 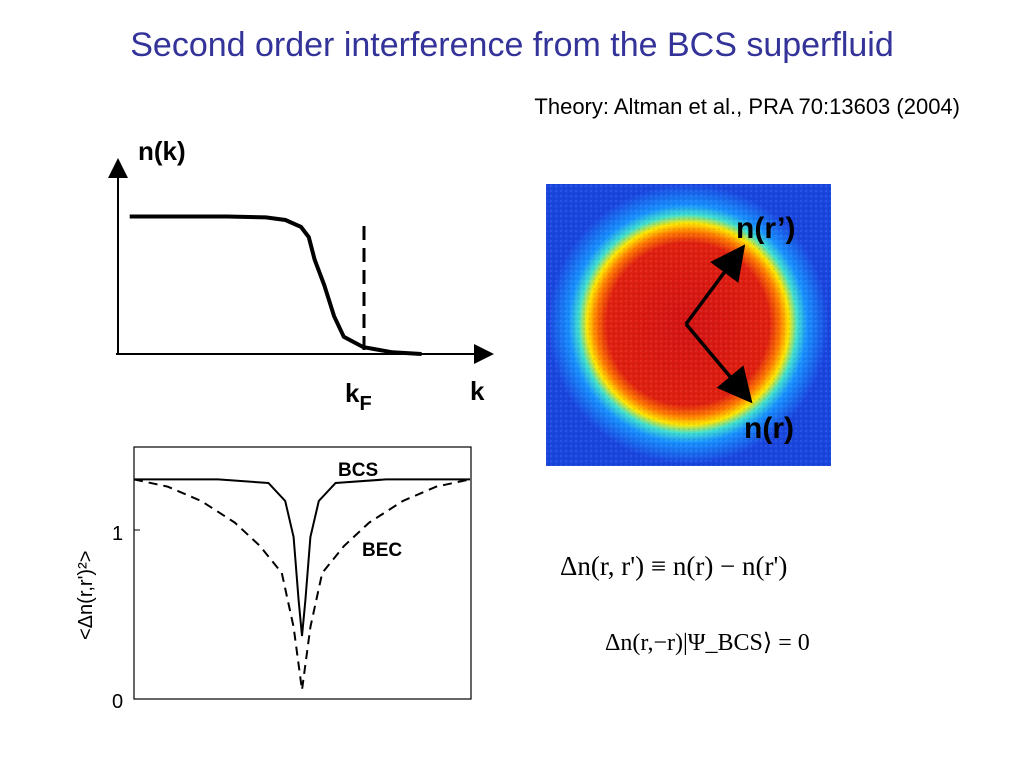 What do you see at coordinates (769, 428) in the screenshot?
I see `label-n-r: n(r)` at bounding box center [769, 428].